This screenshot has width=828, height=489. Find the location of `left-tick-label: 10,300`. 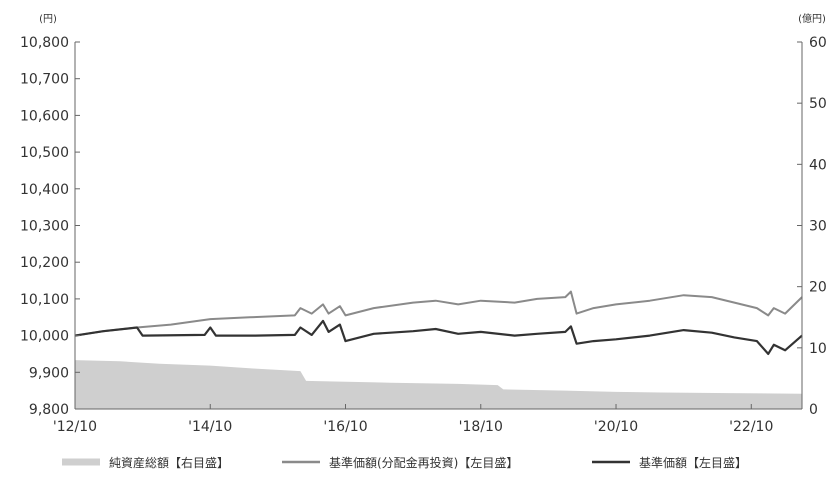

left-tick-label: 10,300 is located at coordinates (44, 227).